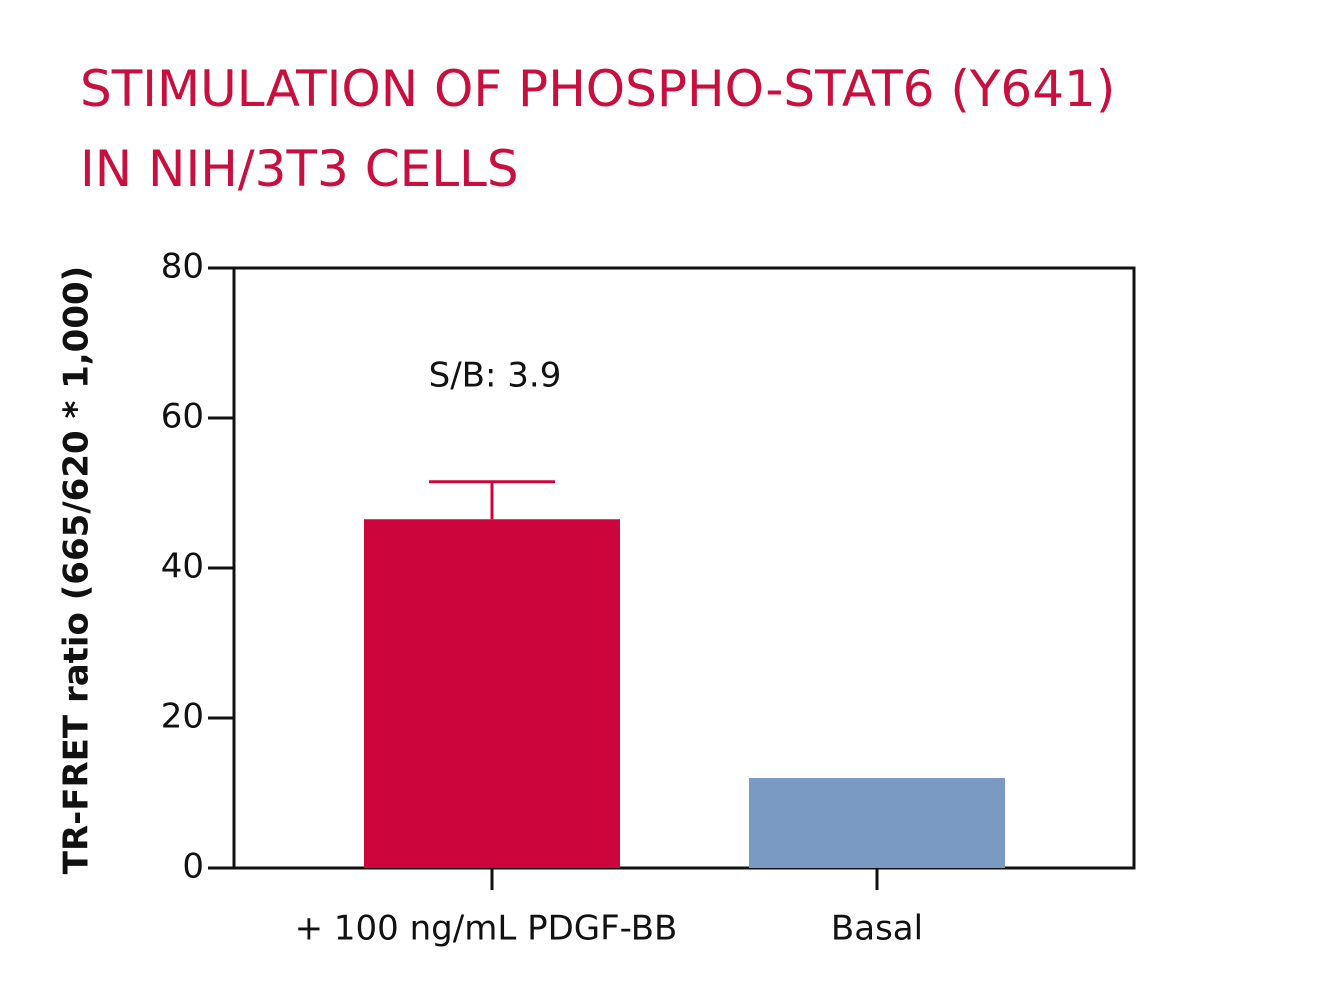 Image resolution: width=1332 pixels, height=985 pixels. I want to click on x-tick-label: + 100 ng/mL PDGF-BB, so click(486, 929).